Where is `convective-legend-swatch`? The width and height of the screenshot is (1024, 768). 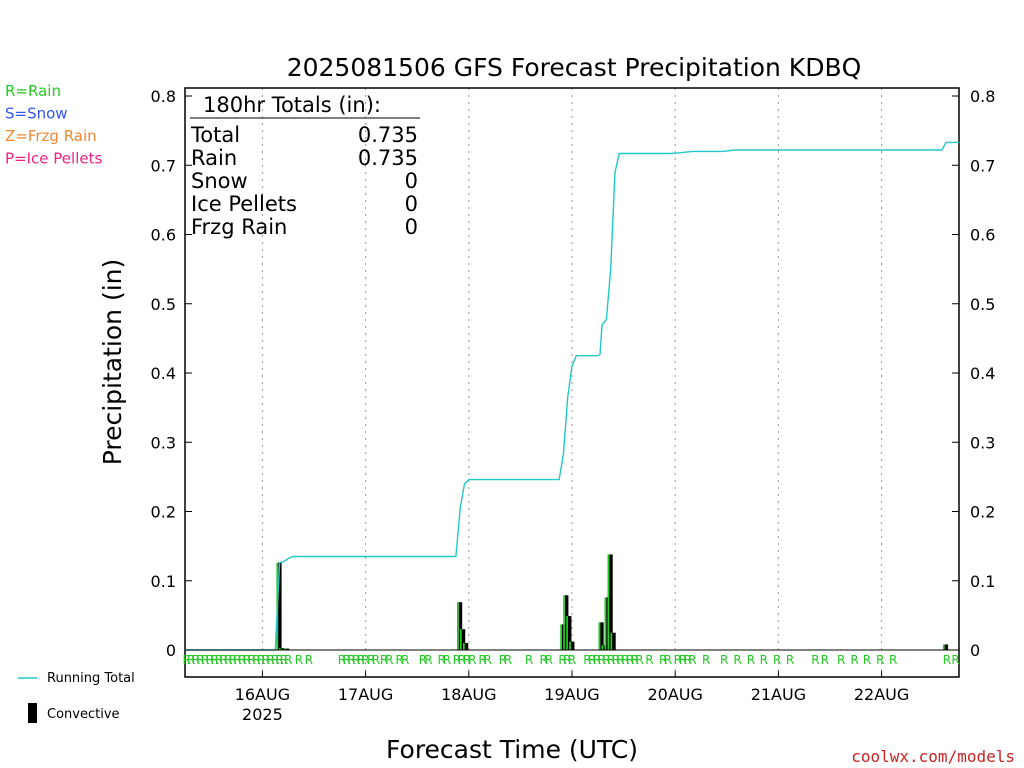 convective-legend-swatch is located at coordinates (32, 713).